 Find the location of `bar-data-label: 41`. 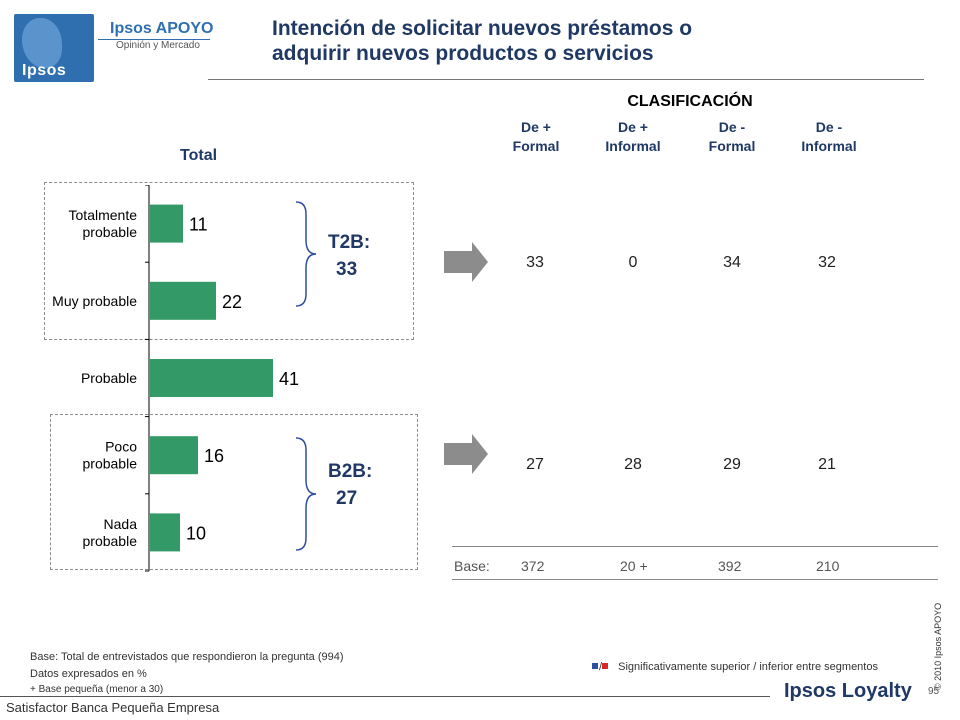

bar-data-label: 41 is located at coordinates (289, 379).